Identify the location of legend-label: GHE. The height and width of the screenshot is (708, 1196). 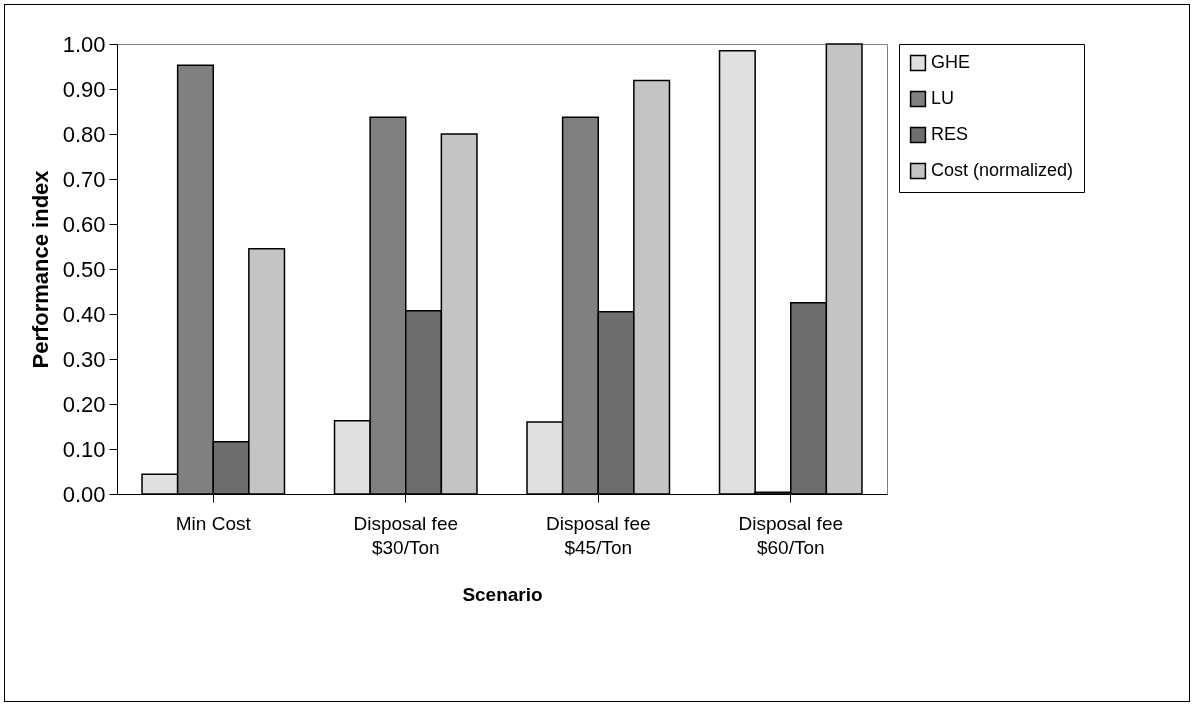
(951, 62).